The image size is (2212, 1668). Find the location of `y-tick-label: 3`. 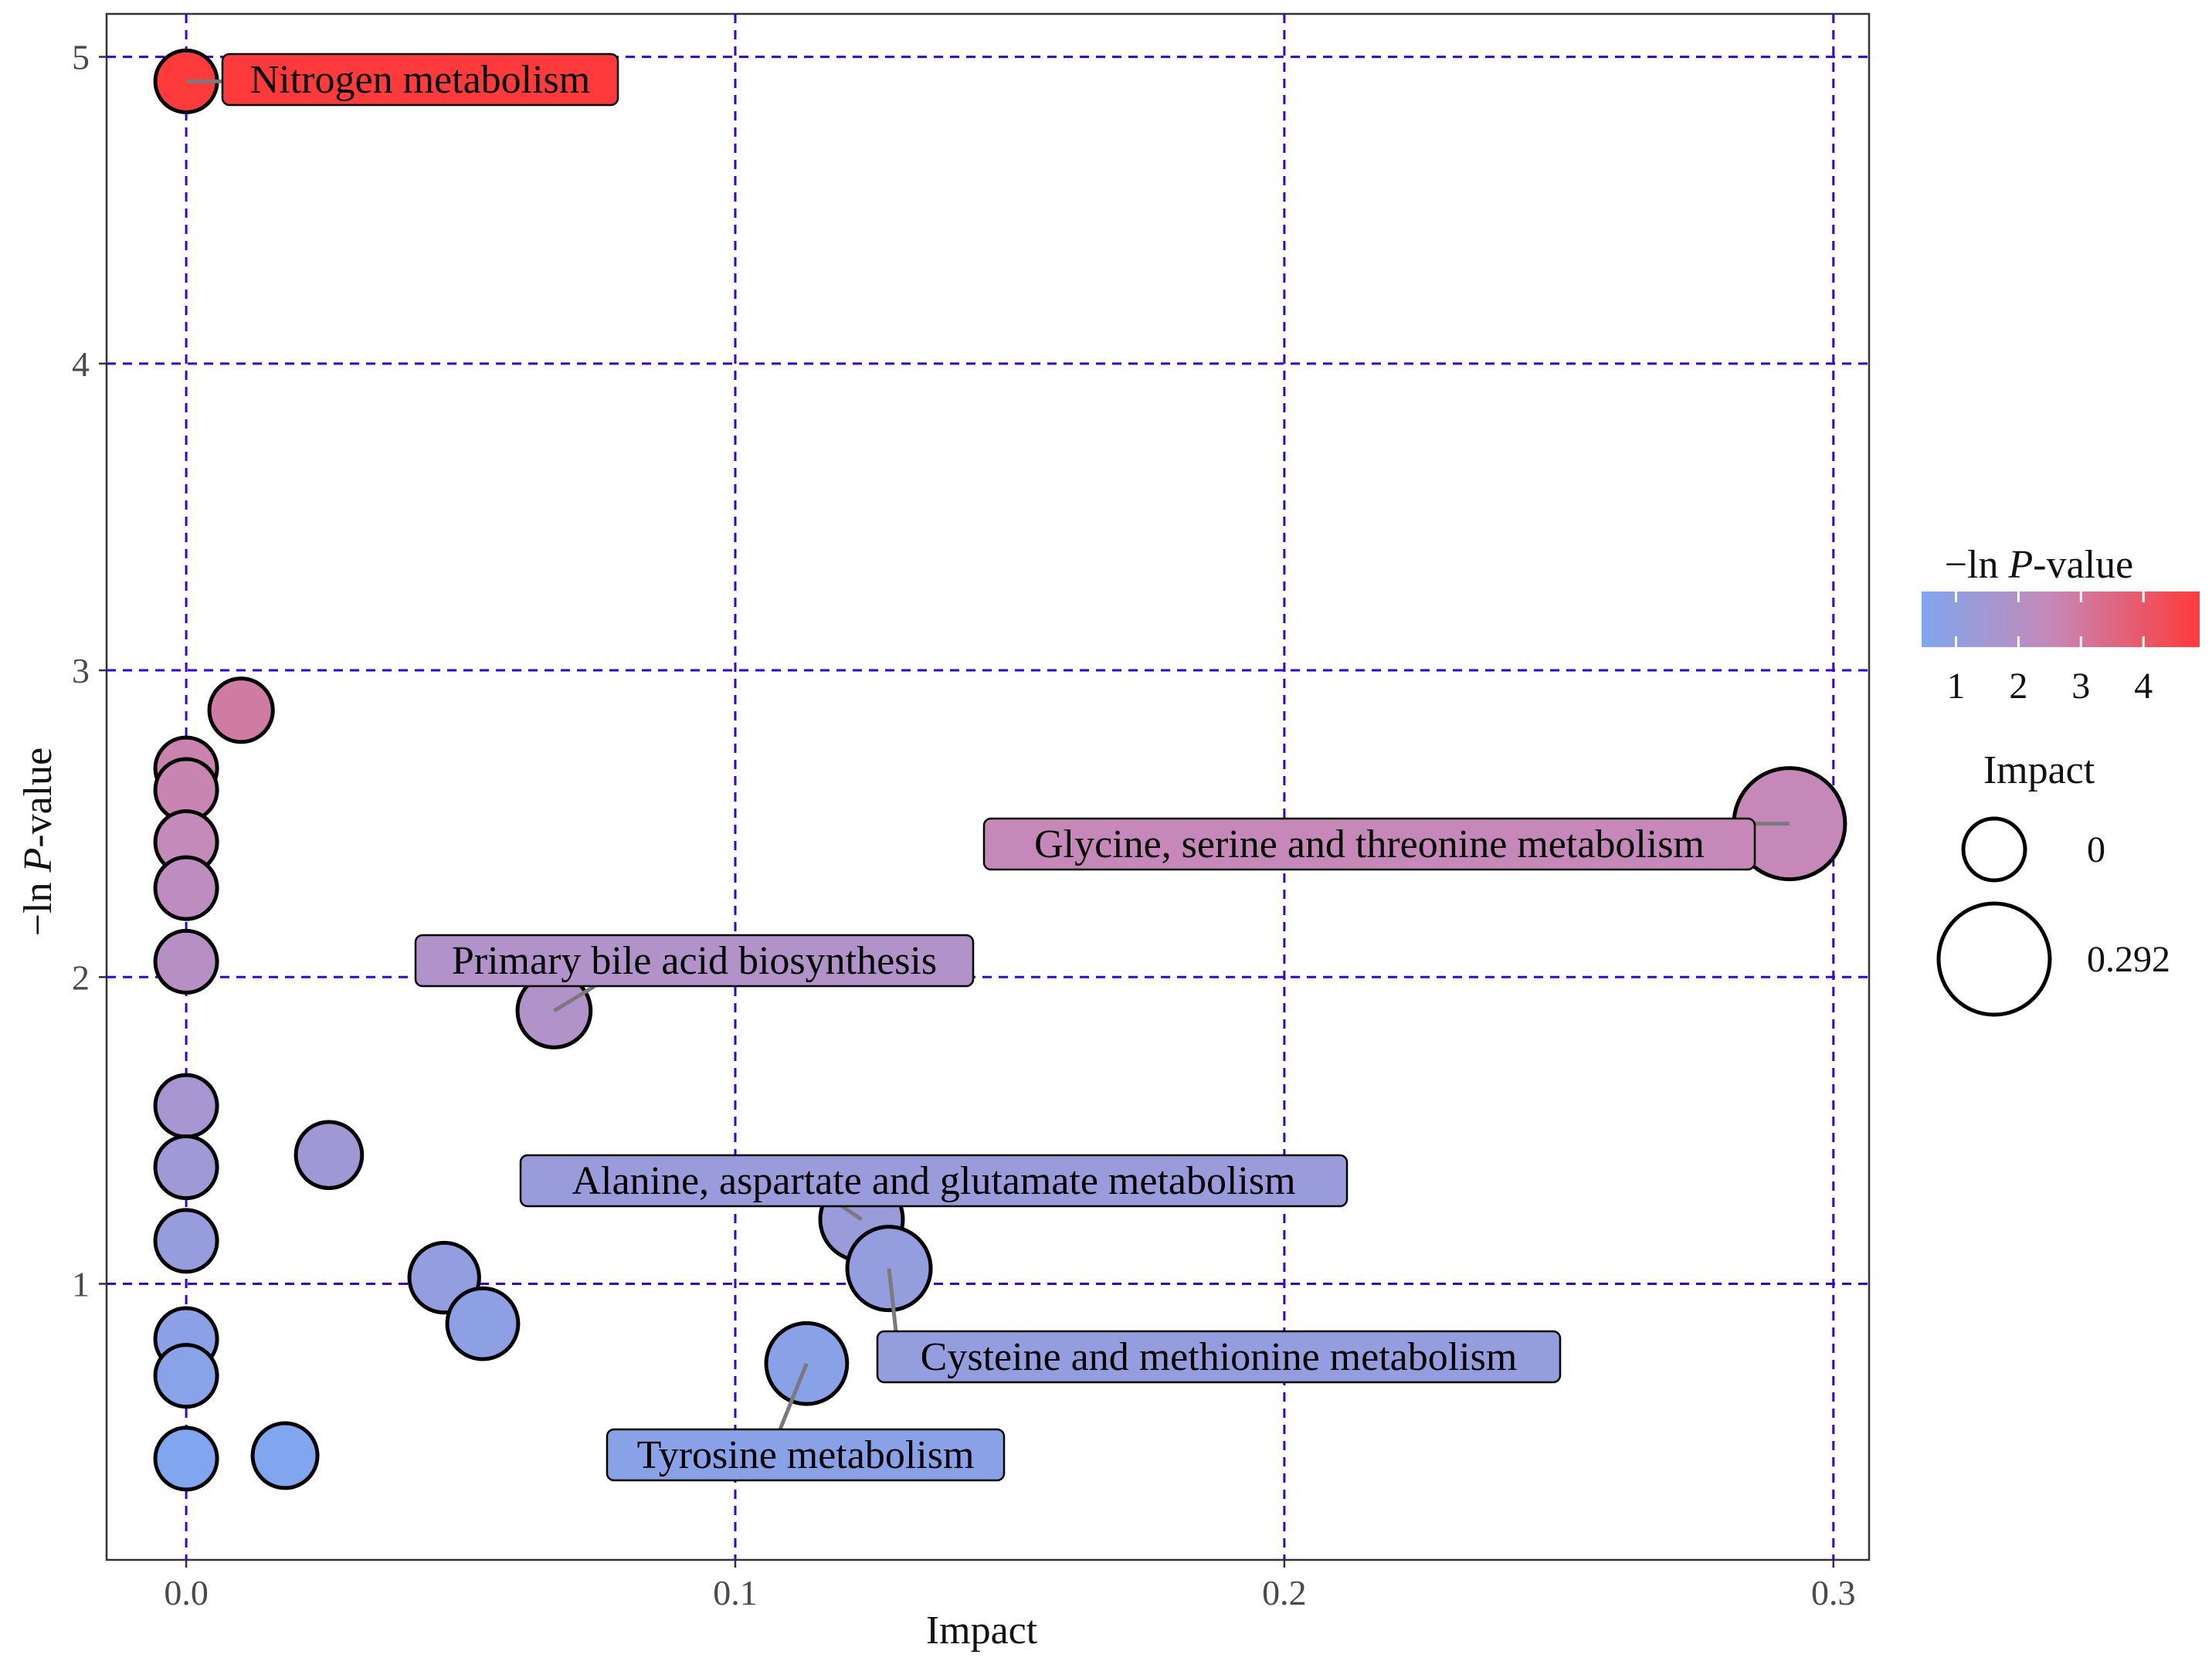

y-tick-label: 3 is located at coordinates (81, 670).